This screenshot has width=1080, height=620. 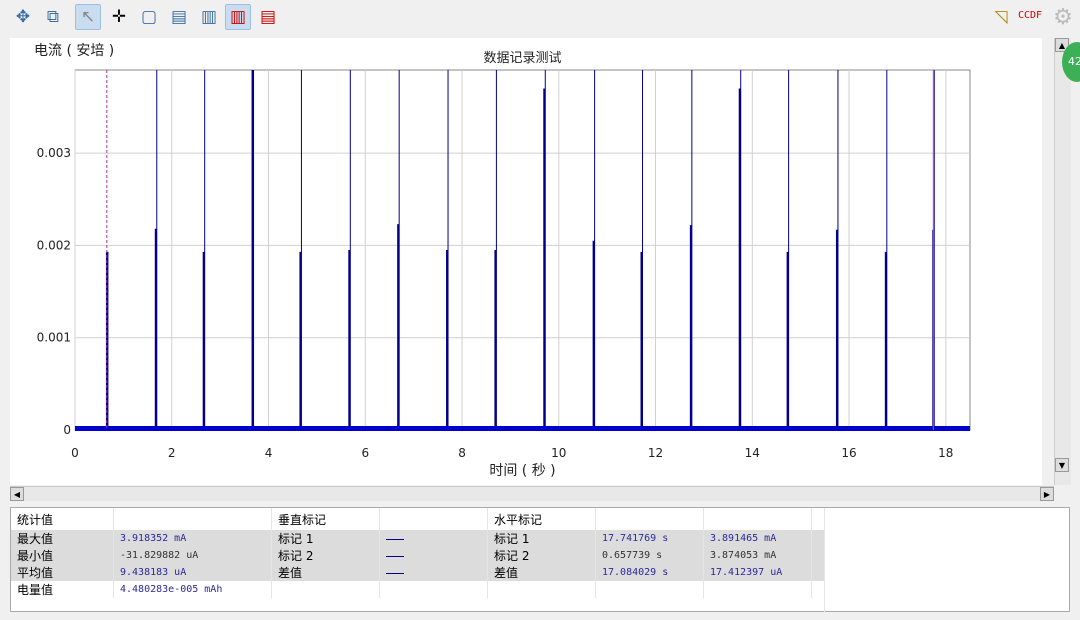 I want to click on y-axis-label: 电流 ( 安培 ), so click(x=74, y=51).